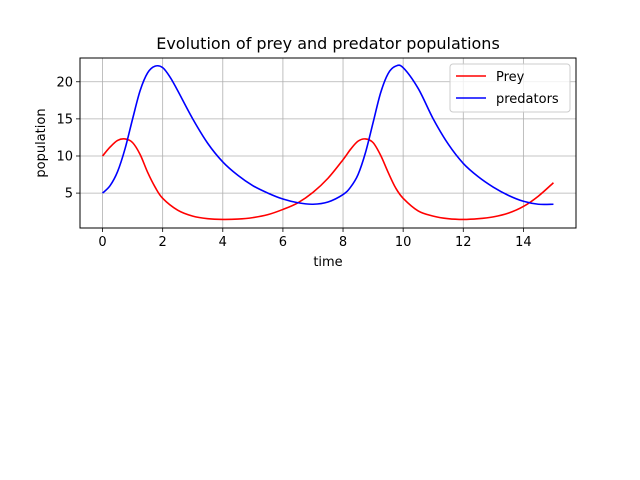  Describe the element at coordinates (523, 242) in the screenshot. I see `x-tick-label: 14` at that location.